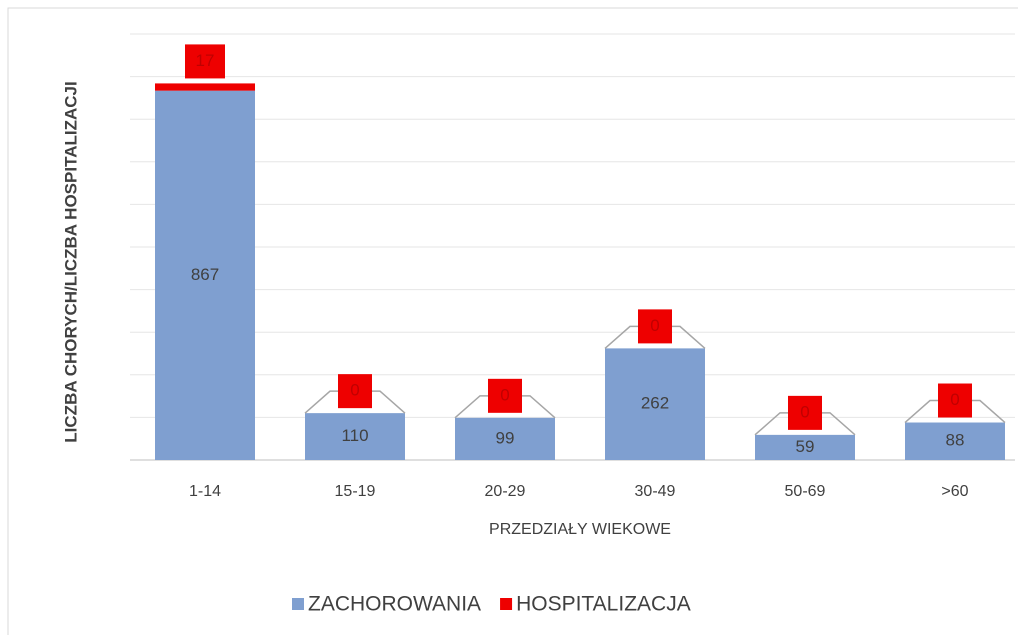 This screenshot has height=635, width=1018. I want to click on data-label: 88, so click(955, 440).